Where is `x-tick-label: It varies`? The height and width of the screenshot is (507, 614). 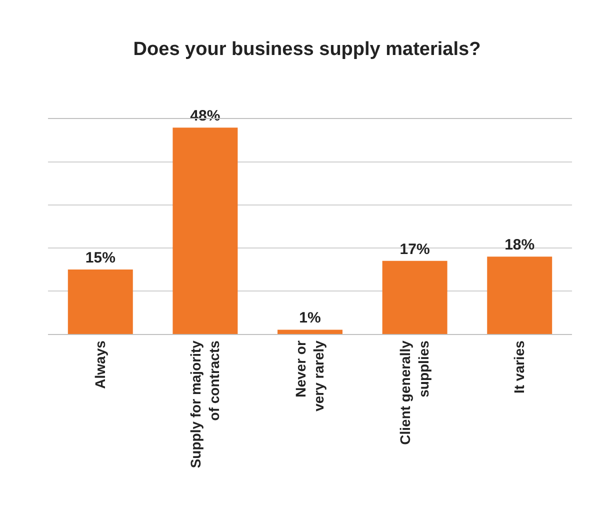
x-tick-label: It varies is located at coordinates (519, 367).